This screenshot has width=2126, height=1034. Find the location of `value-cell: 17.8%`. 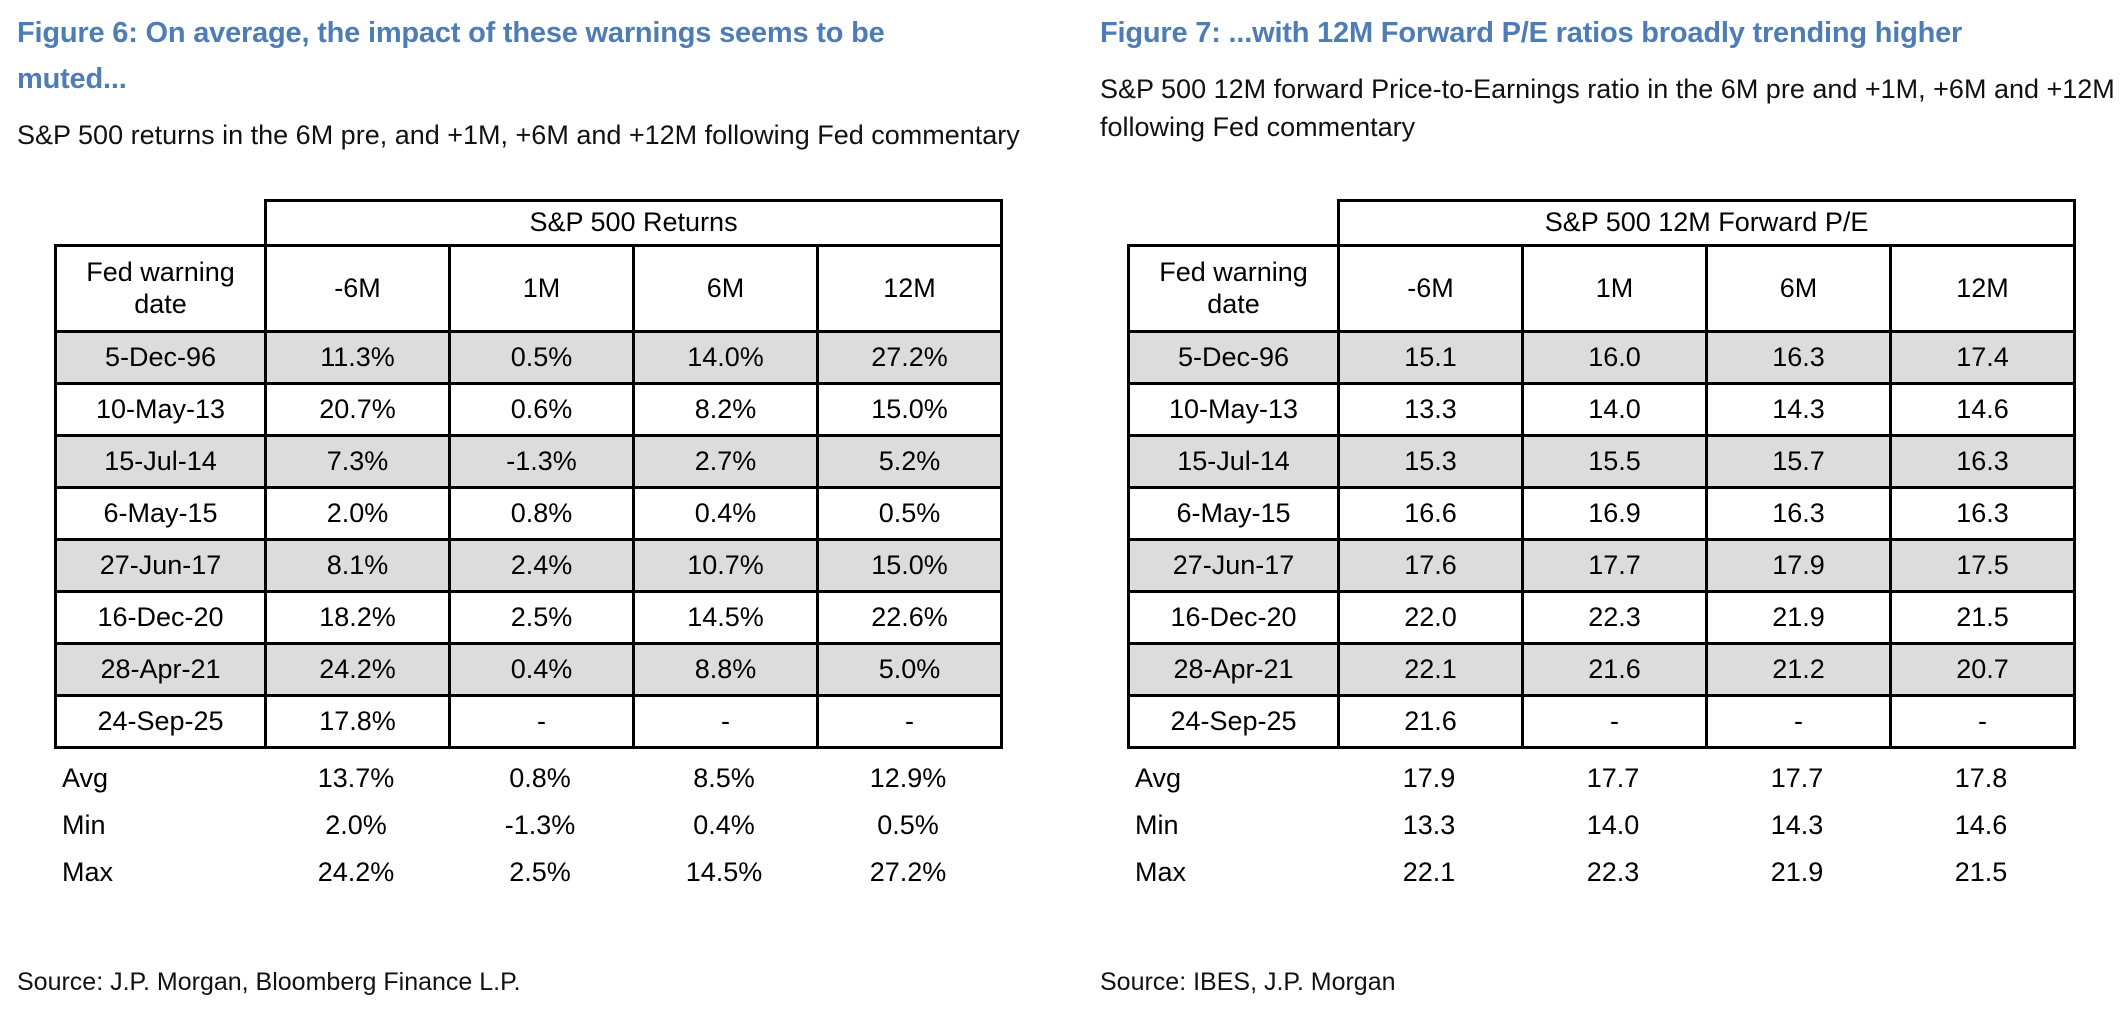

value-cell: 17.8% is located at coordinates (357, 721).